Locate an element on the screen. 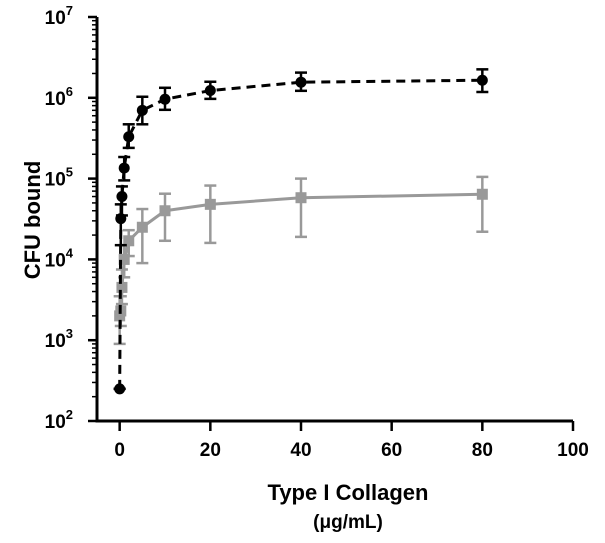  y-tick-label: 10³ is located at coordinates (59, 339).